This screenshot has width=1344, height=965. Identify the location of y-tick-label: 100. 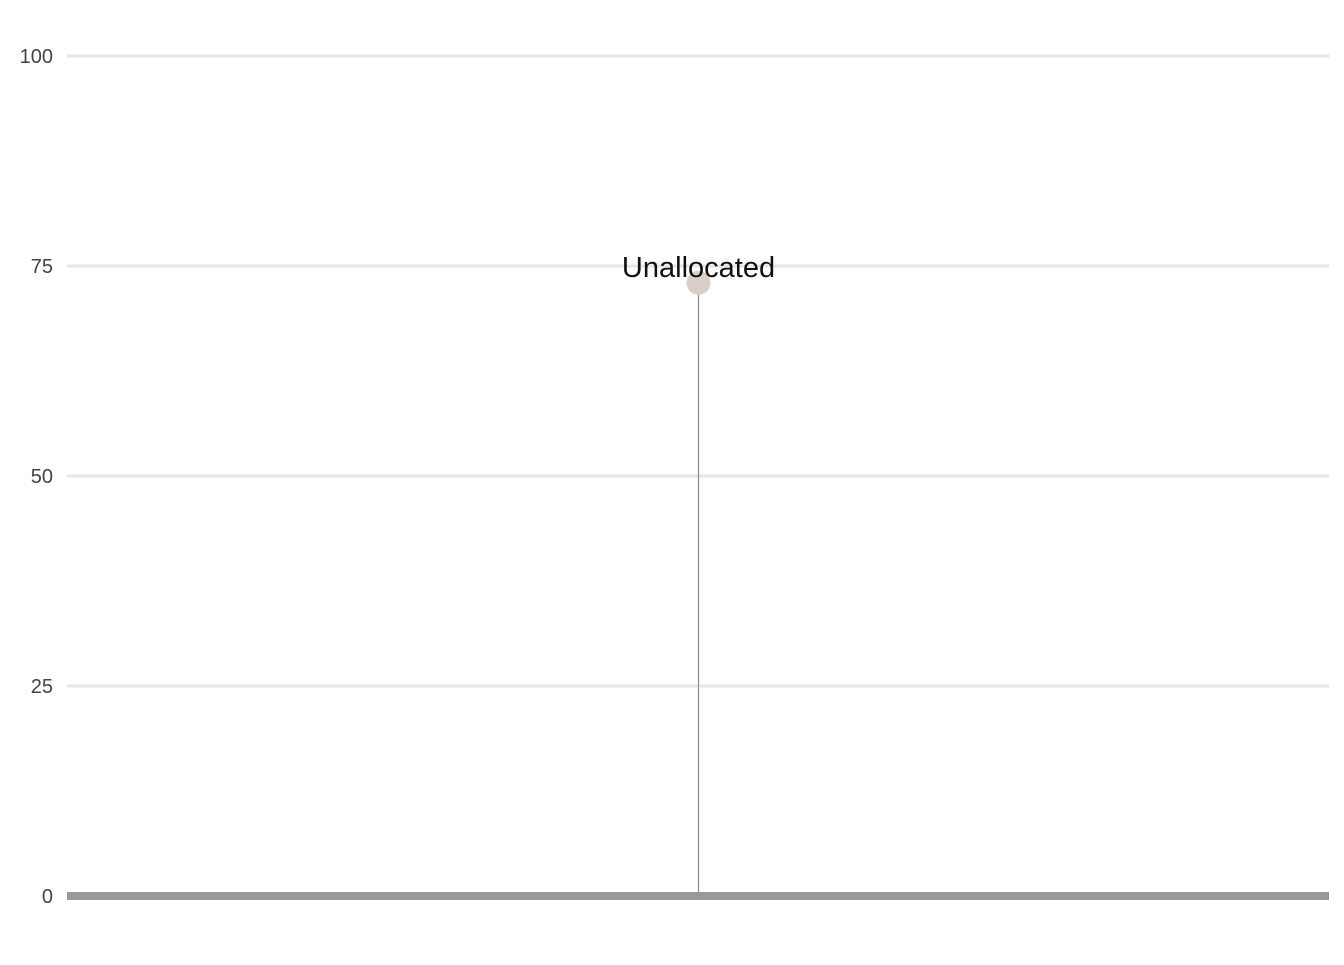
(36, 57).